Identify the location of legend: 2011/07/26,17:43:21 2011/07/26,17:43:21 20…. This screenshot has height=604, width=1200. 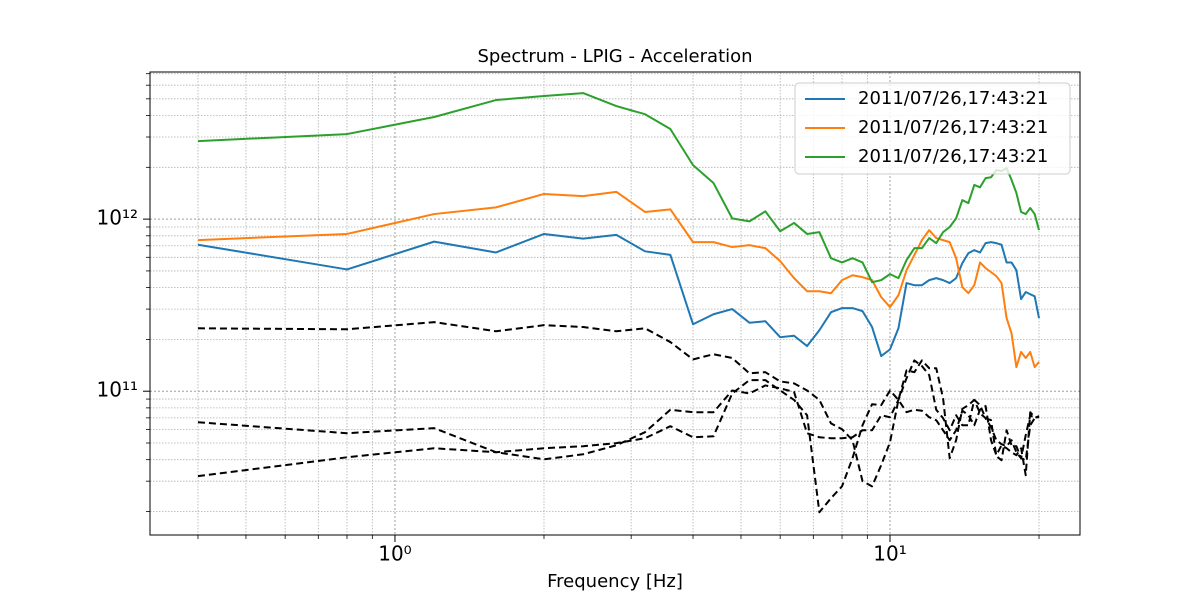
(932, 128).